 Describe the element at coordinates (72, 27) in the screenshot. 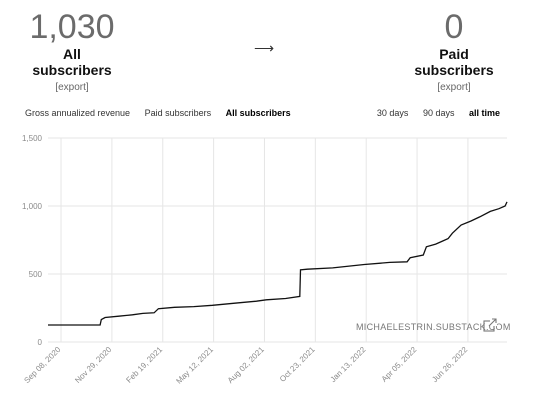

I see `all-subscribers-count: 1,030` at that location.